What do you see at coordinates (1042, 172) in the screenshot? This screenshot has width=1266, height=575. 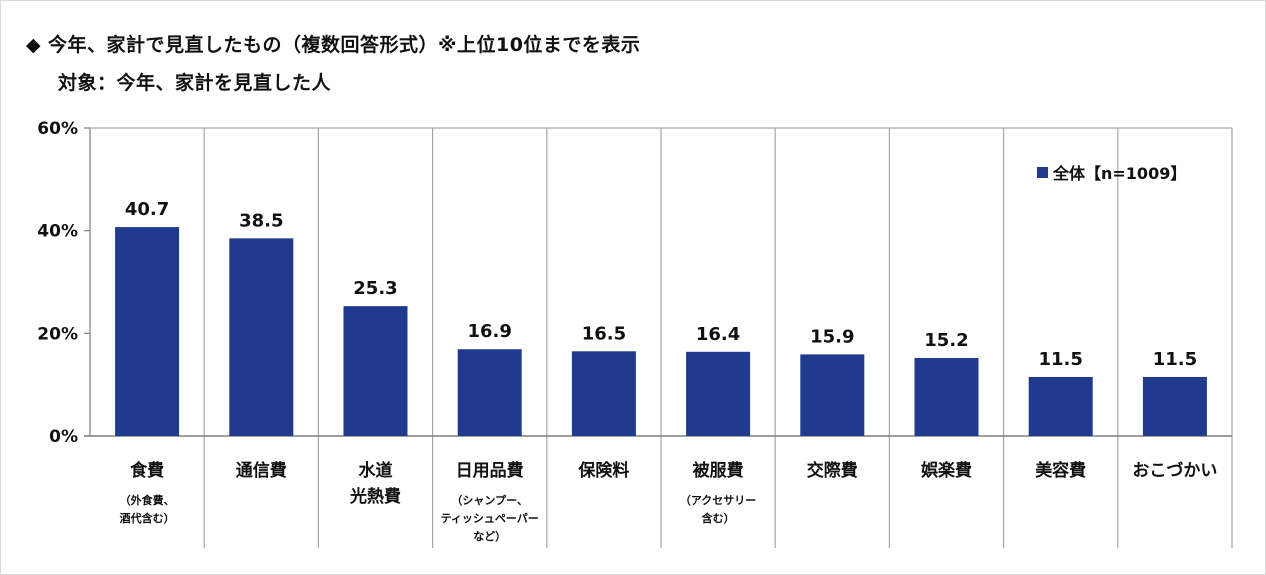 I see `legend-swatch` at bounding box center [1042, 172].